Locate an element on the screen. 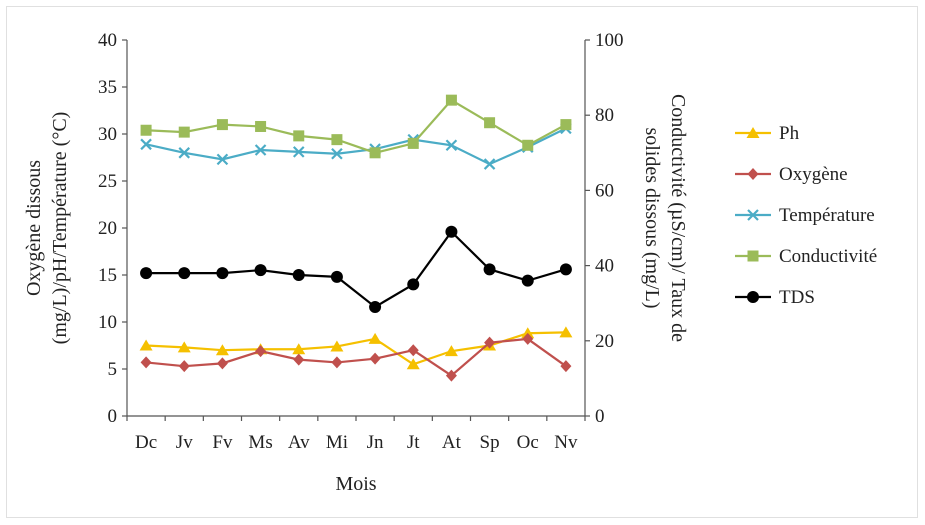 This screenshot has width=925, height=525. right-y-tick-label: 40 is located at coordinates (604, 266).